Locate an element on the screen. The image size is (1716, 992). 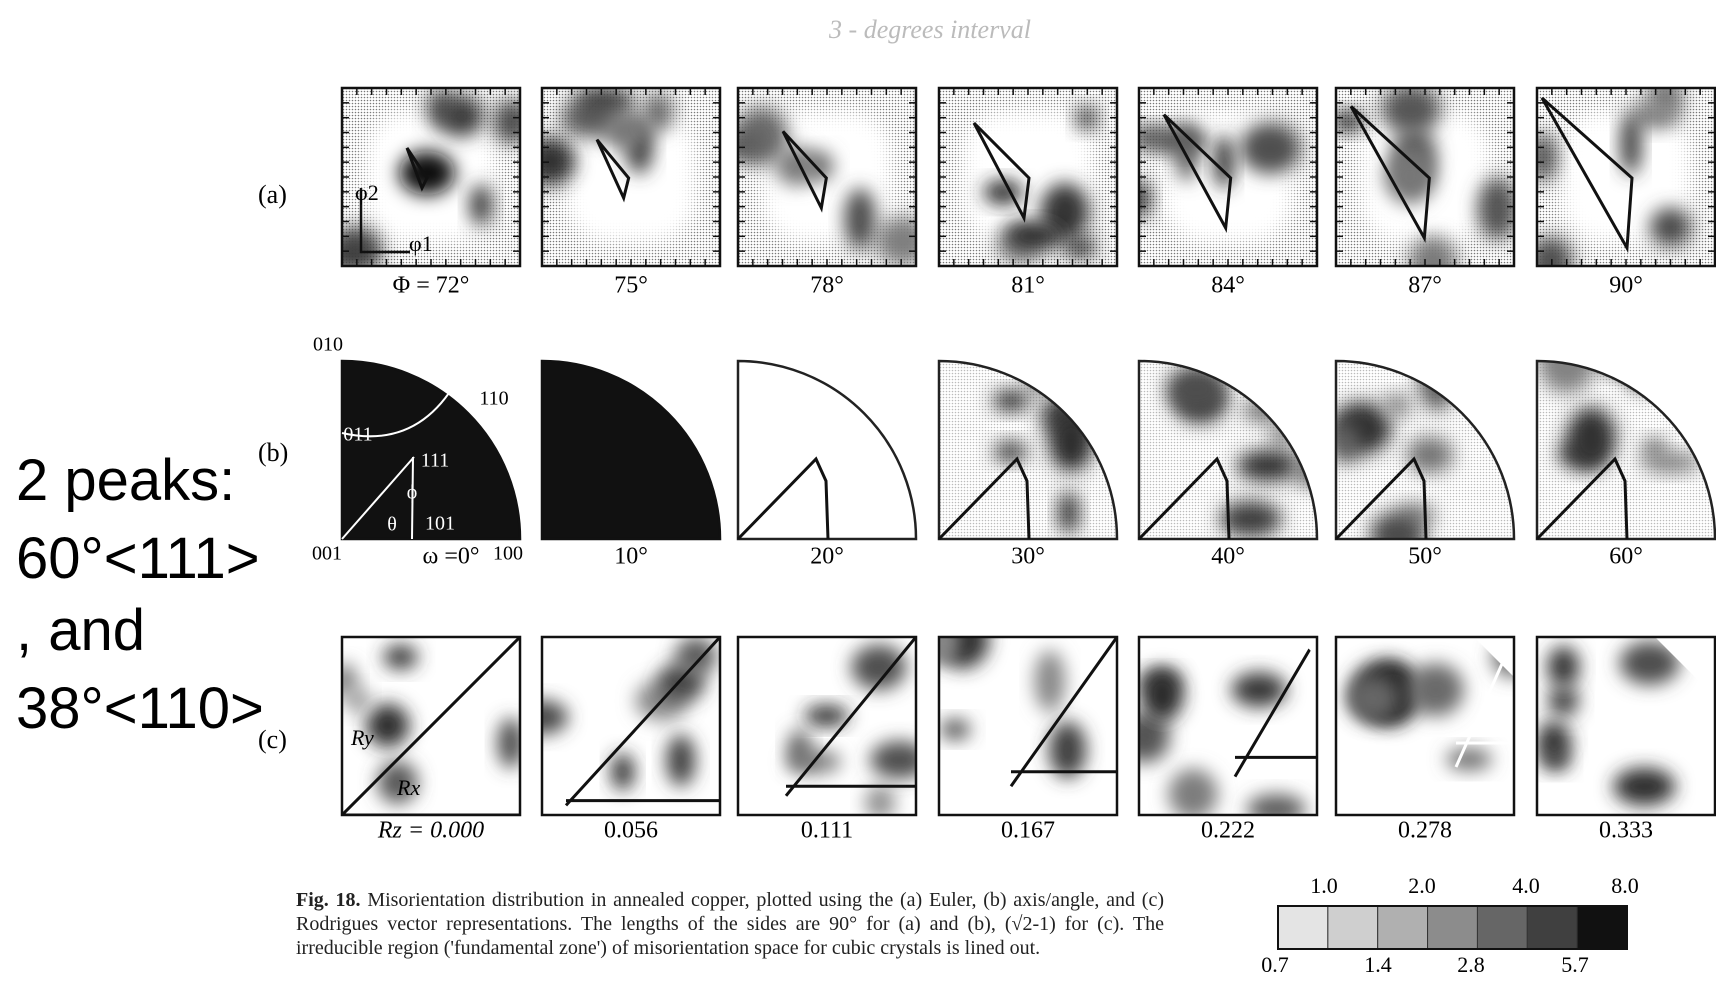
overlay-line: 2 peaks: is located at coordinates (126, 480).